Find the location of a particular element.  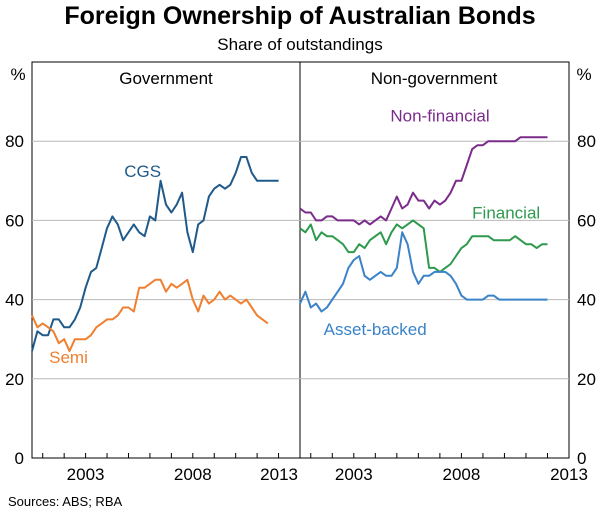

series-line-semi is located at coordinates (150, 315).